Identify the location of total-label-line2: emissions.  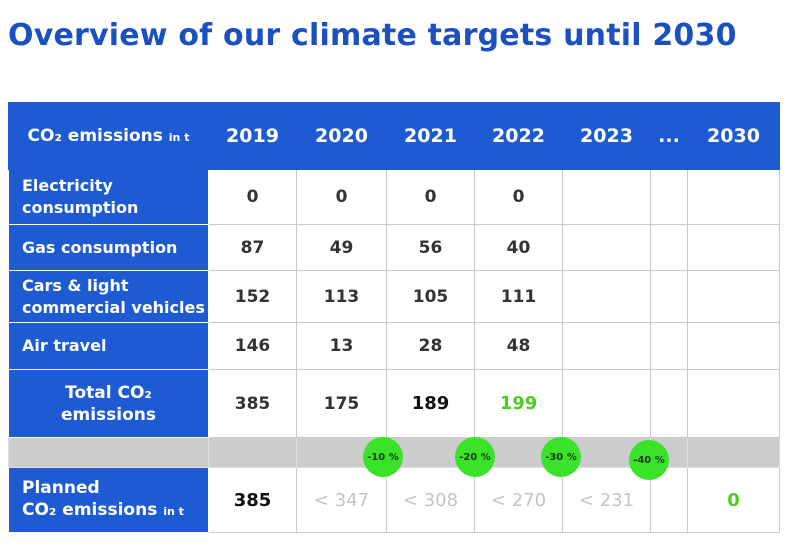
(108, 414).